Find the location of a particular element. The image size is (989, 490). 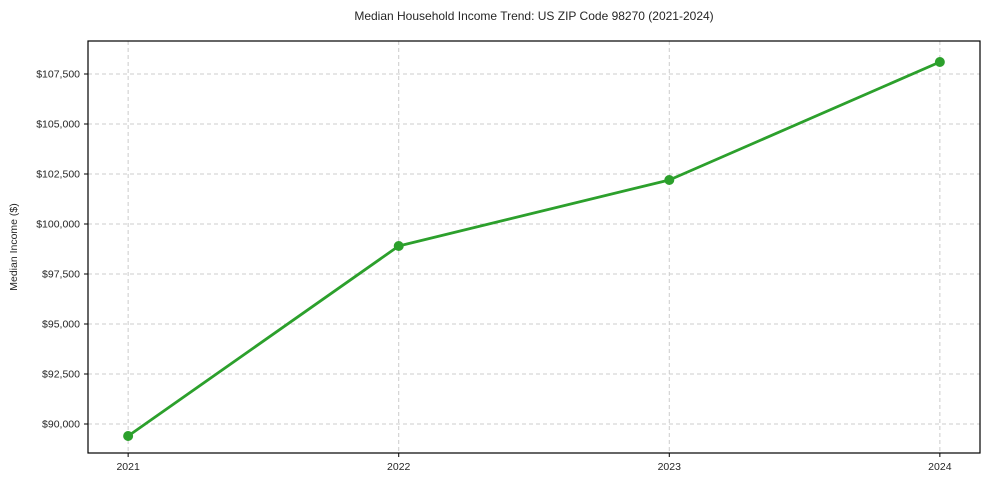

data-point-2023 is located at coordinates (669, 180).